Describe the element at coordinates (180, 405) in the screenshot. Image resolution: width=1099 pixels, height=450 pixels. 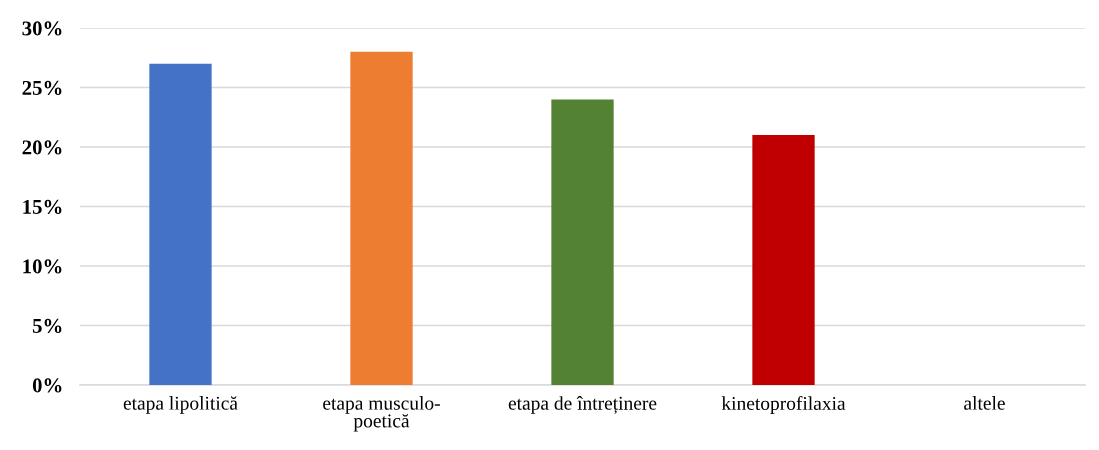
I see `x-tick-label: etapa lipolitică` at that location.